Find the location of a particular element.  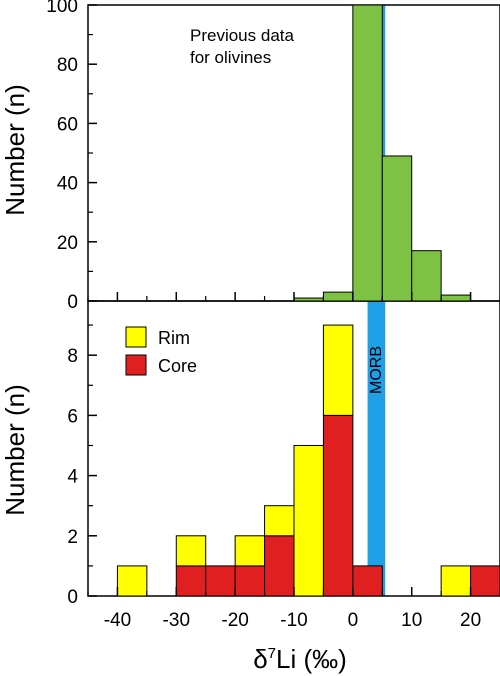

x-tick-label-2: -20 is located at coordinates (234, 620).